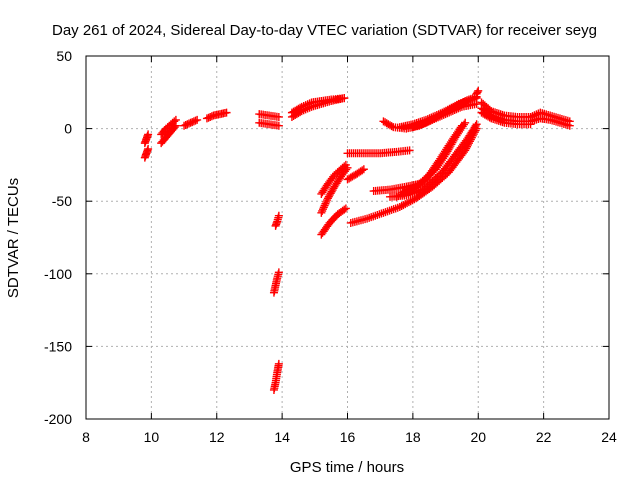 Image resolution: width=640 pixels, height=480 pixels. What do you see at coordinates (544, 437) in the screenshot?
I see `x-tick-label: 22` at bounding box center [544, 437].